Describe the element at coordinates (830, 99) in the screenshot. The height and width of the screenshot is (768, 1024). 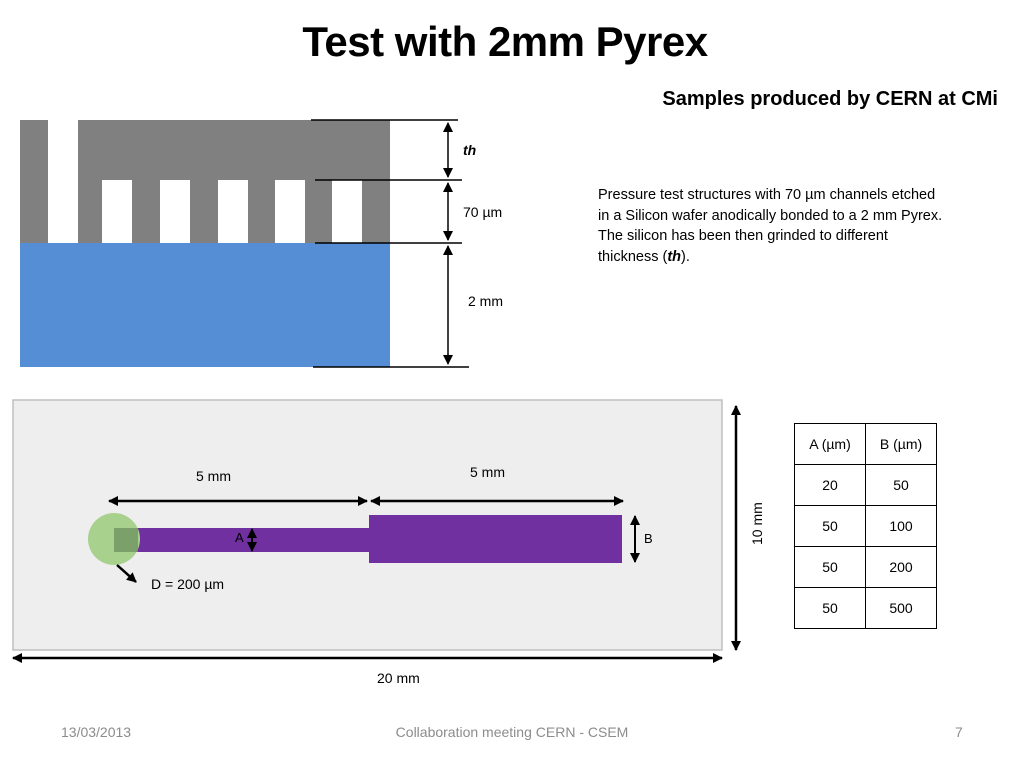
I see `slide-subtitle: Samples produced by CERN at CMi` at that location.